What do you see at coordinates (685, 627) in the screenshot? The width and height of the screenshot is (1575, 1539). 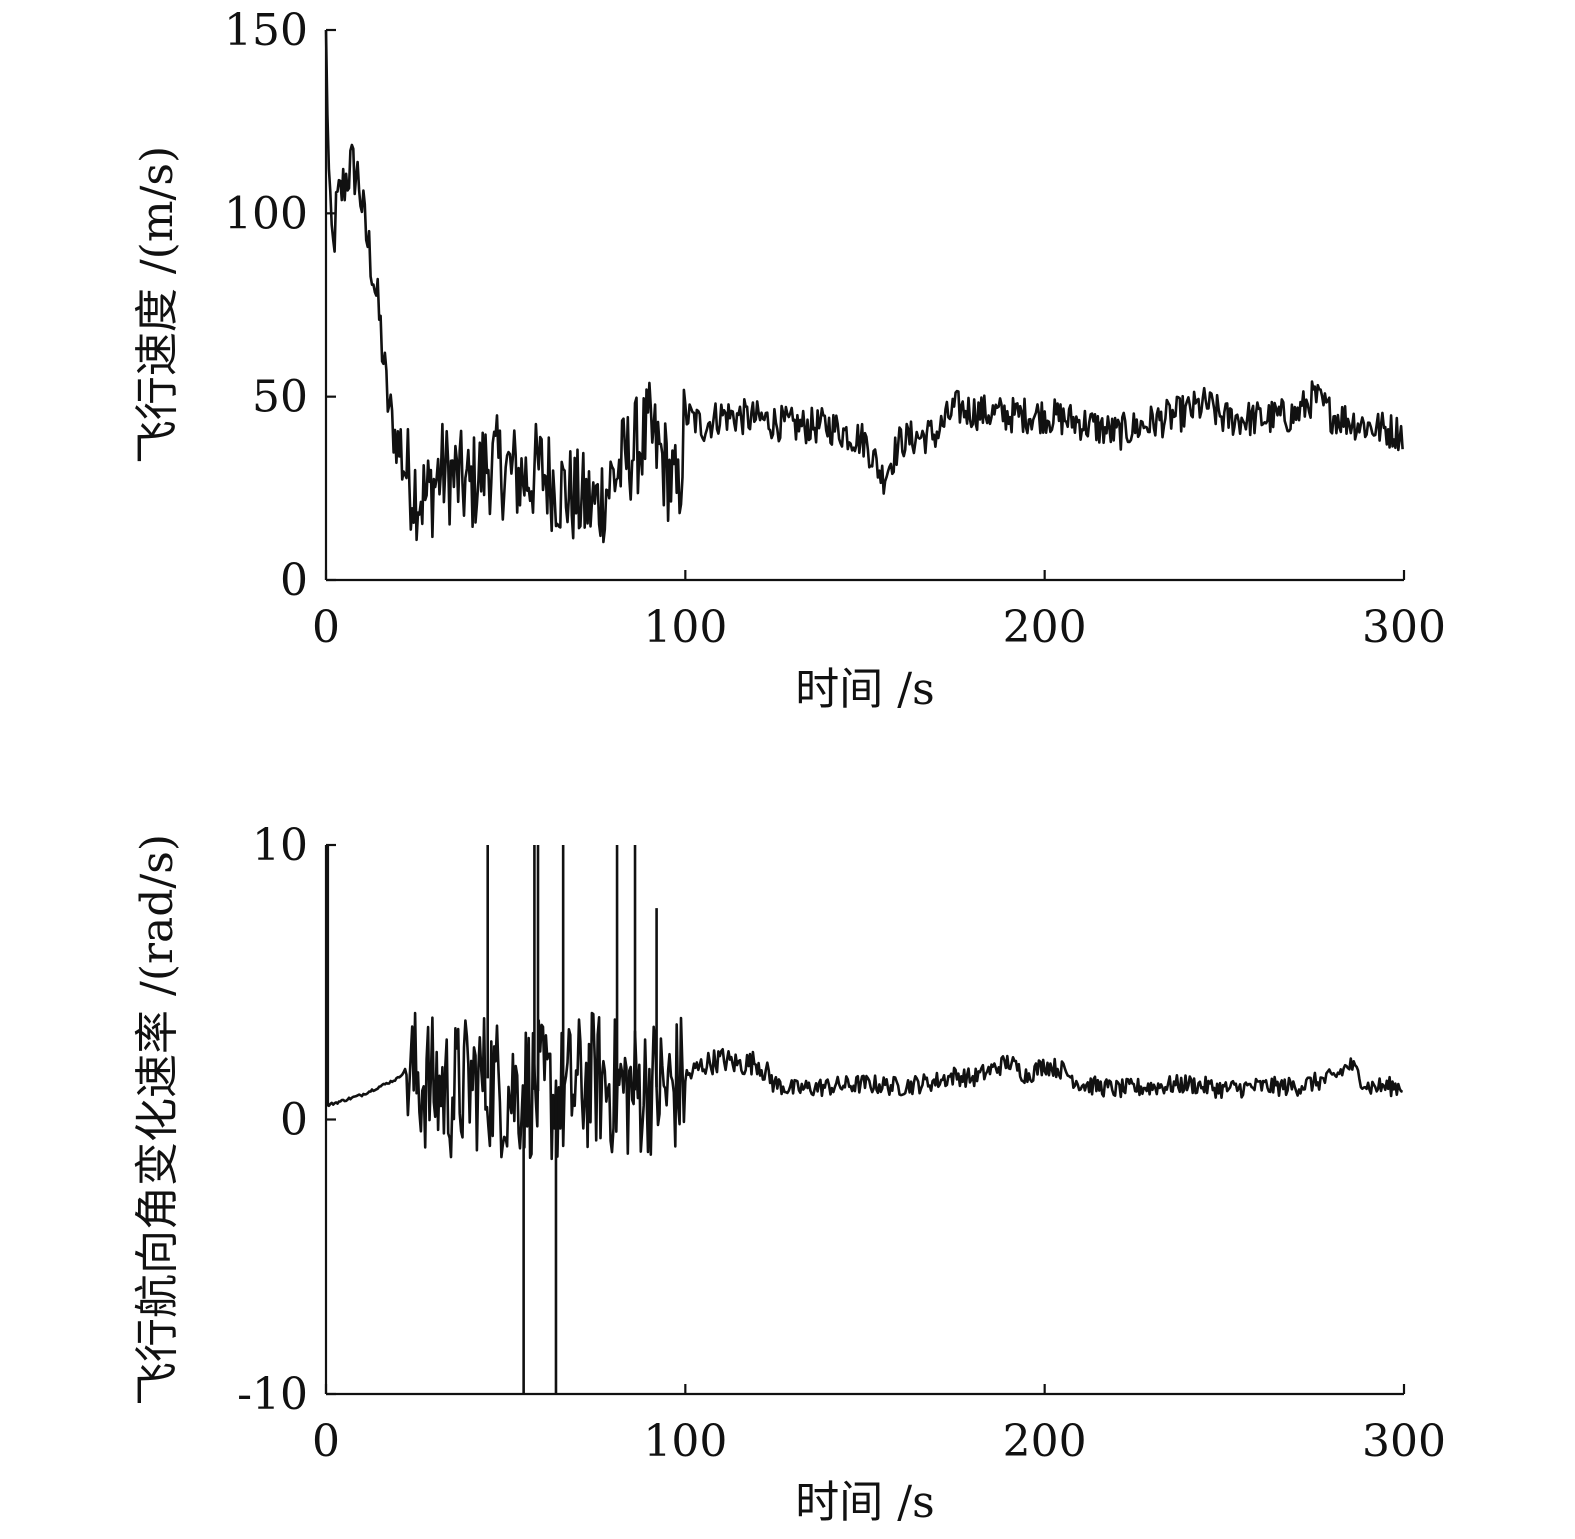 I see `speed-x-tick-label: 100` at bounding box center [685, 627].